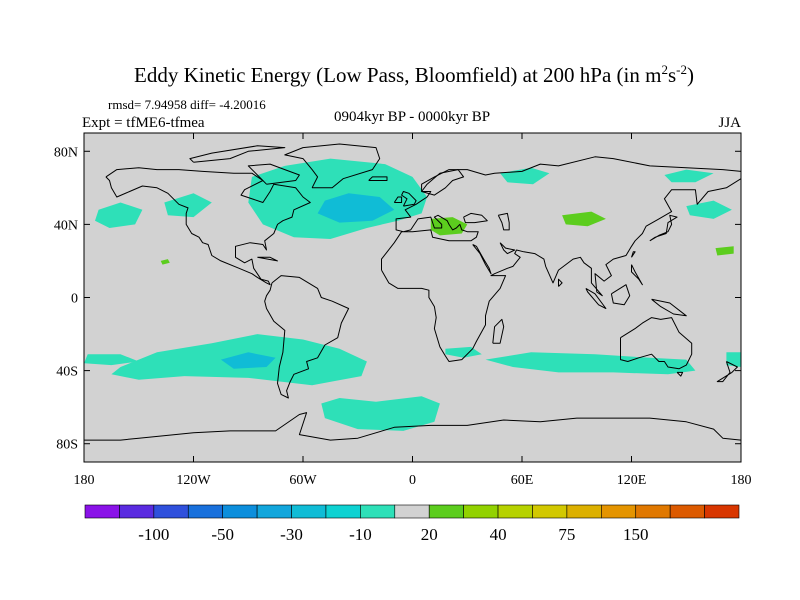  Describe the element at coordinates (584, 219) in the screenshot. I see `region-central-asia-positive` at that location.